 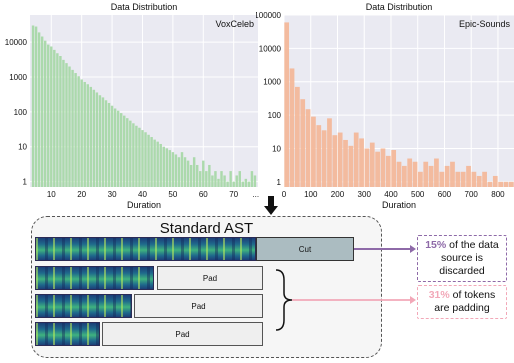 I want to click on y-tick-label: 100000, so click(x=269, y=15).